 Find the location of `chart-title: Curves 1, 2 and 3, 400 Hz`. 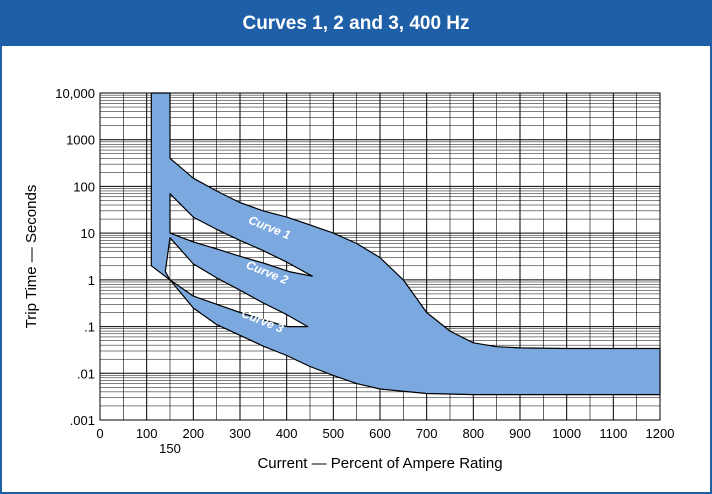

chart-title: Curves 1, 2 and 3, 400 Hz is located at coordinates (356, 24).